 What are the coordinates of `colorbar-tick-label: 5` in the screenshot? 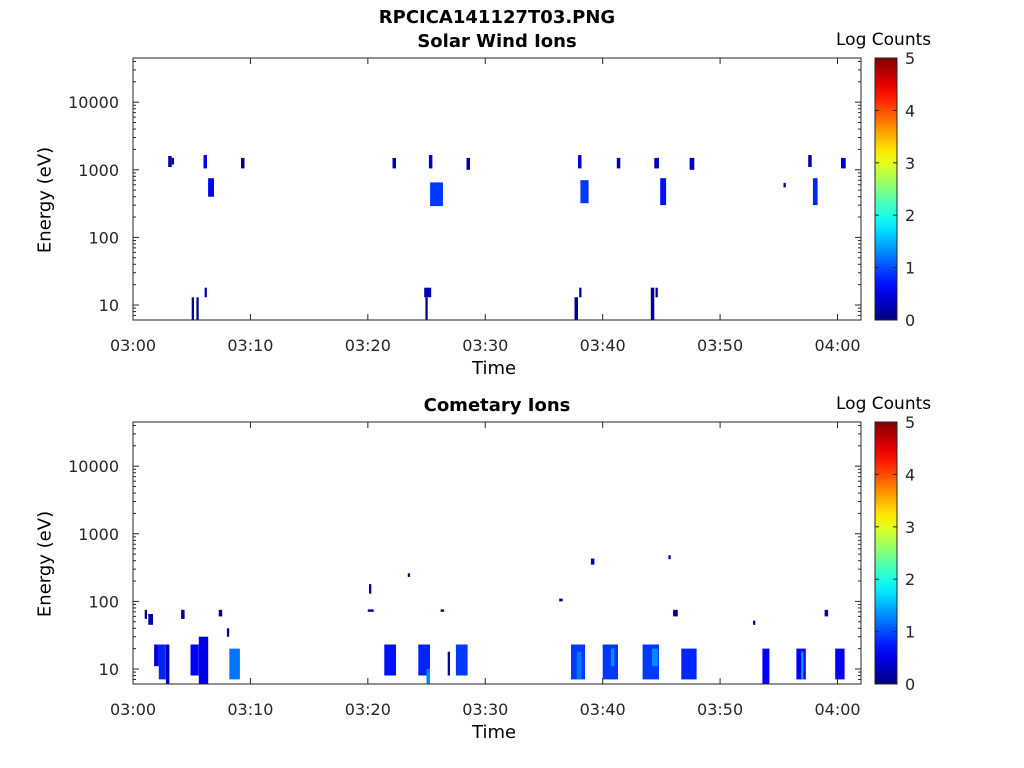 It's located at (910, 58).